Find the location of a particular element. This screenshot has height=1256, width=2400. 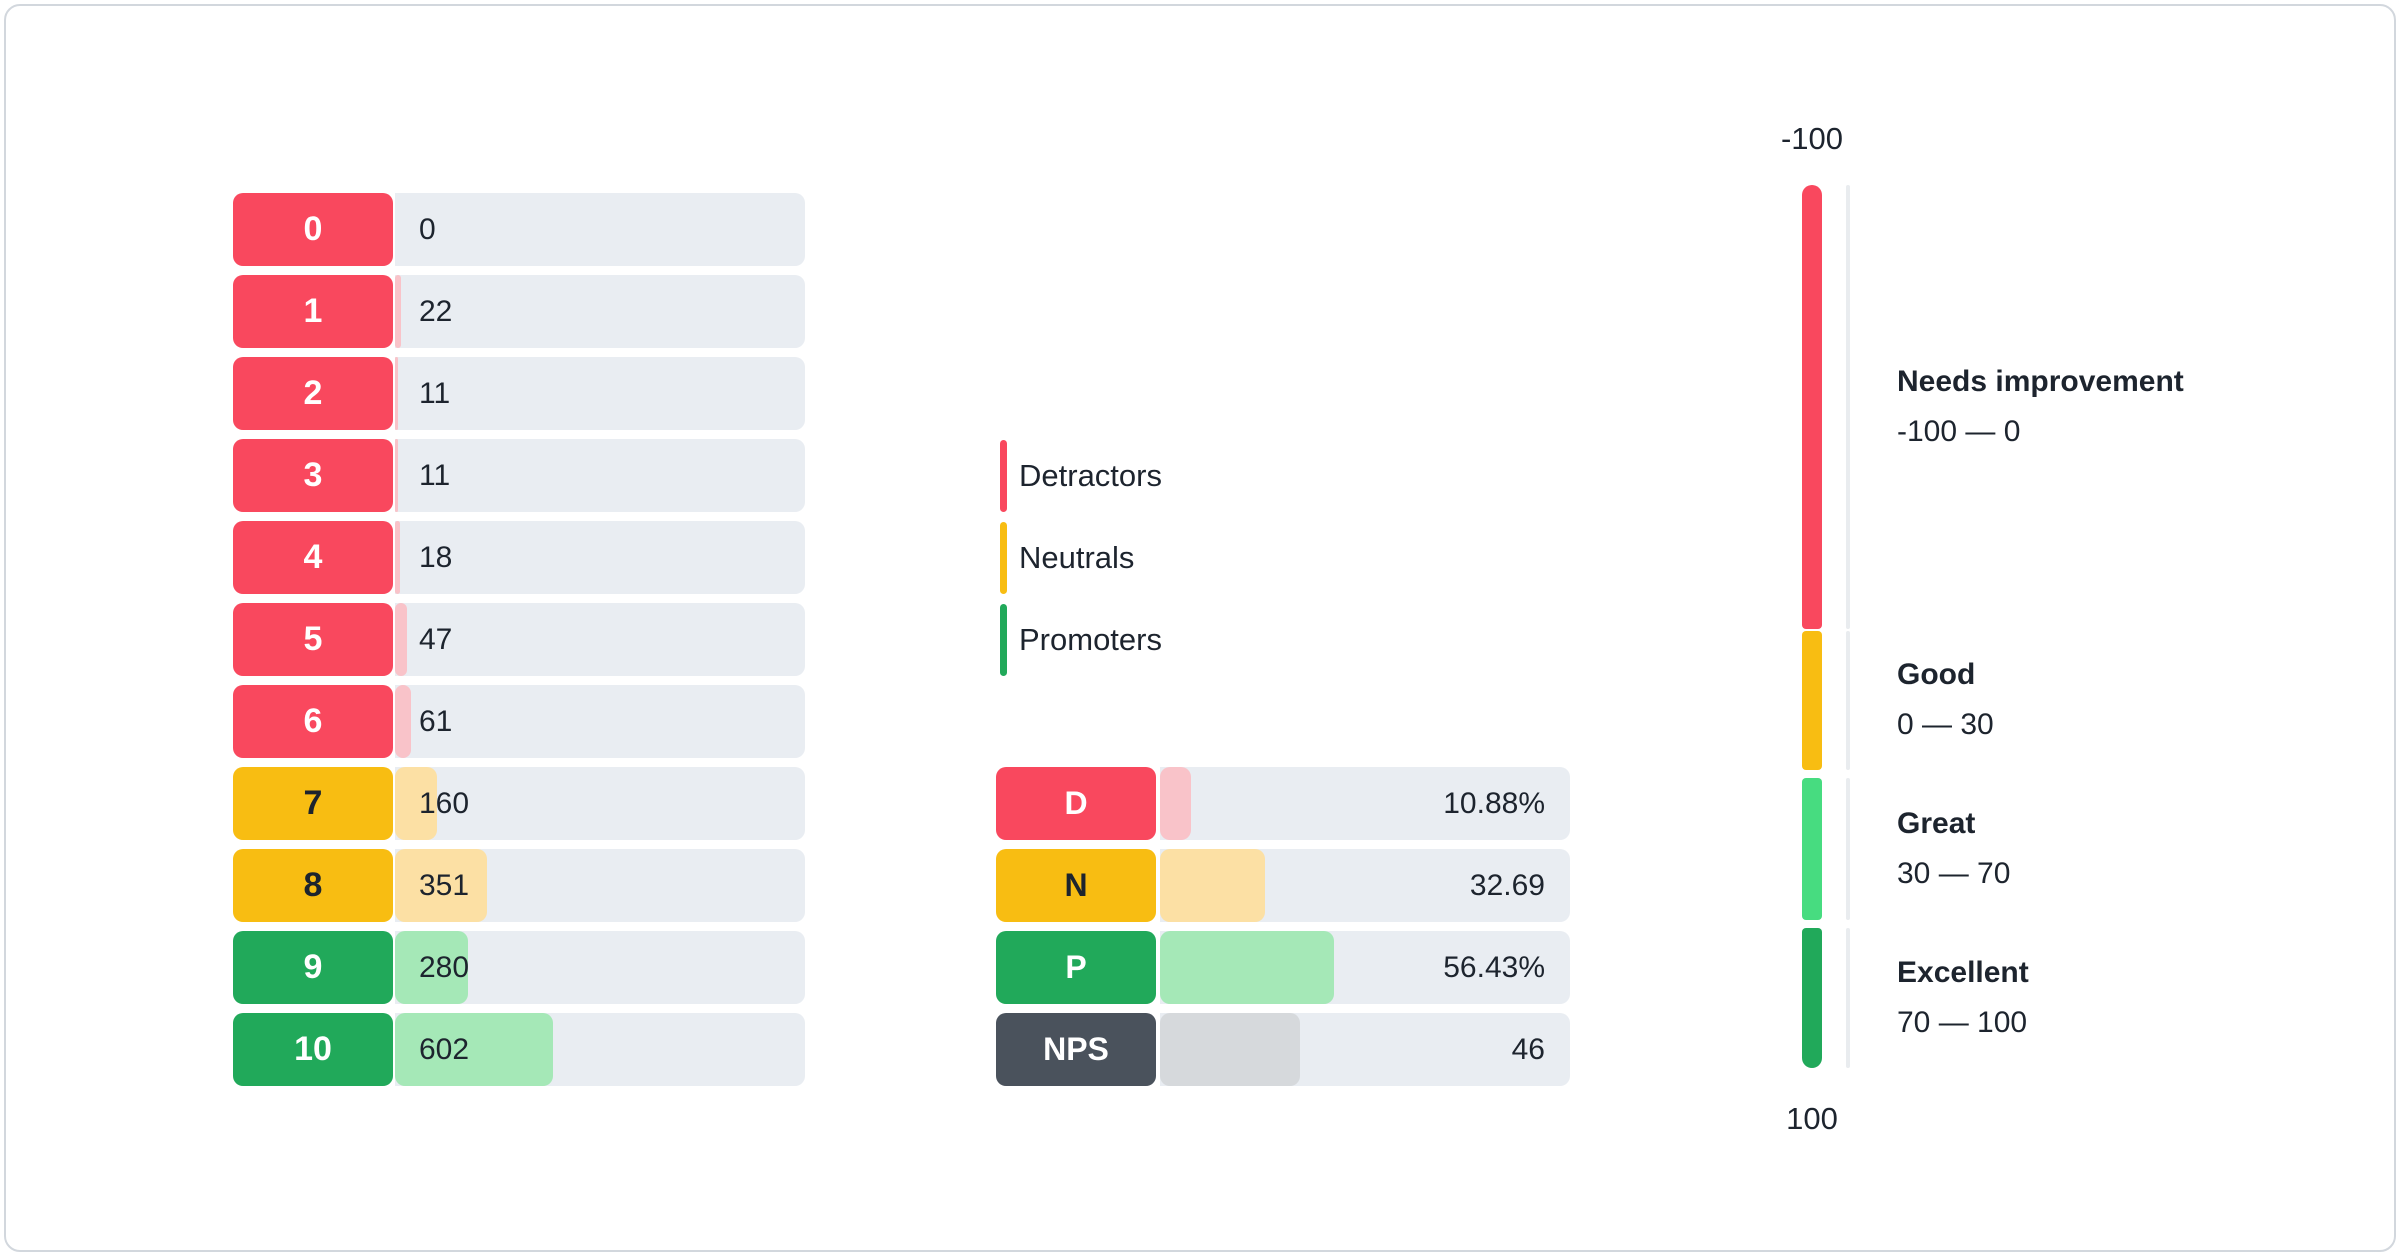

score-row: 9 280 is located at coordinates (519, 967).